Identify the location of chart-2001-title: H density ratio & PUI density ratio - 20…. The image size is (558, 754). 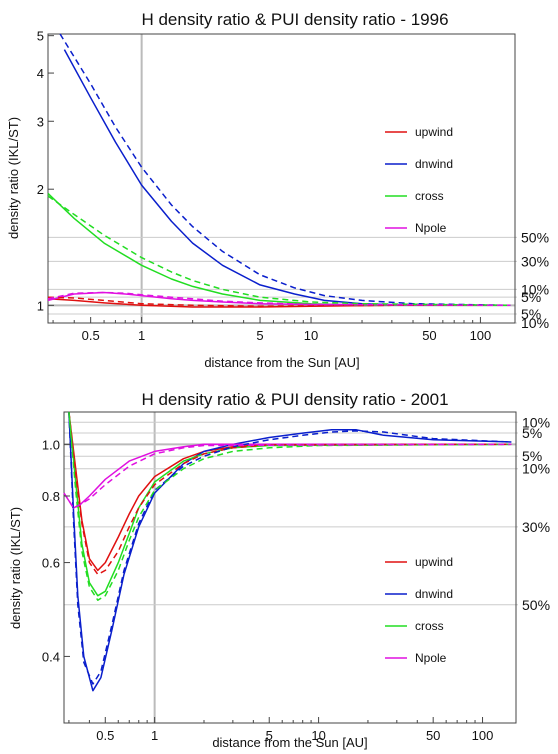
(294, 399).